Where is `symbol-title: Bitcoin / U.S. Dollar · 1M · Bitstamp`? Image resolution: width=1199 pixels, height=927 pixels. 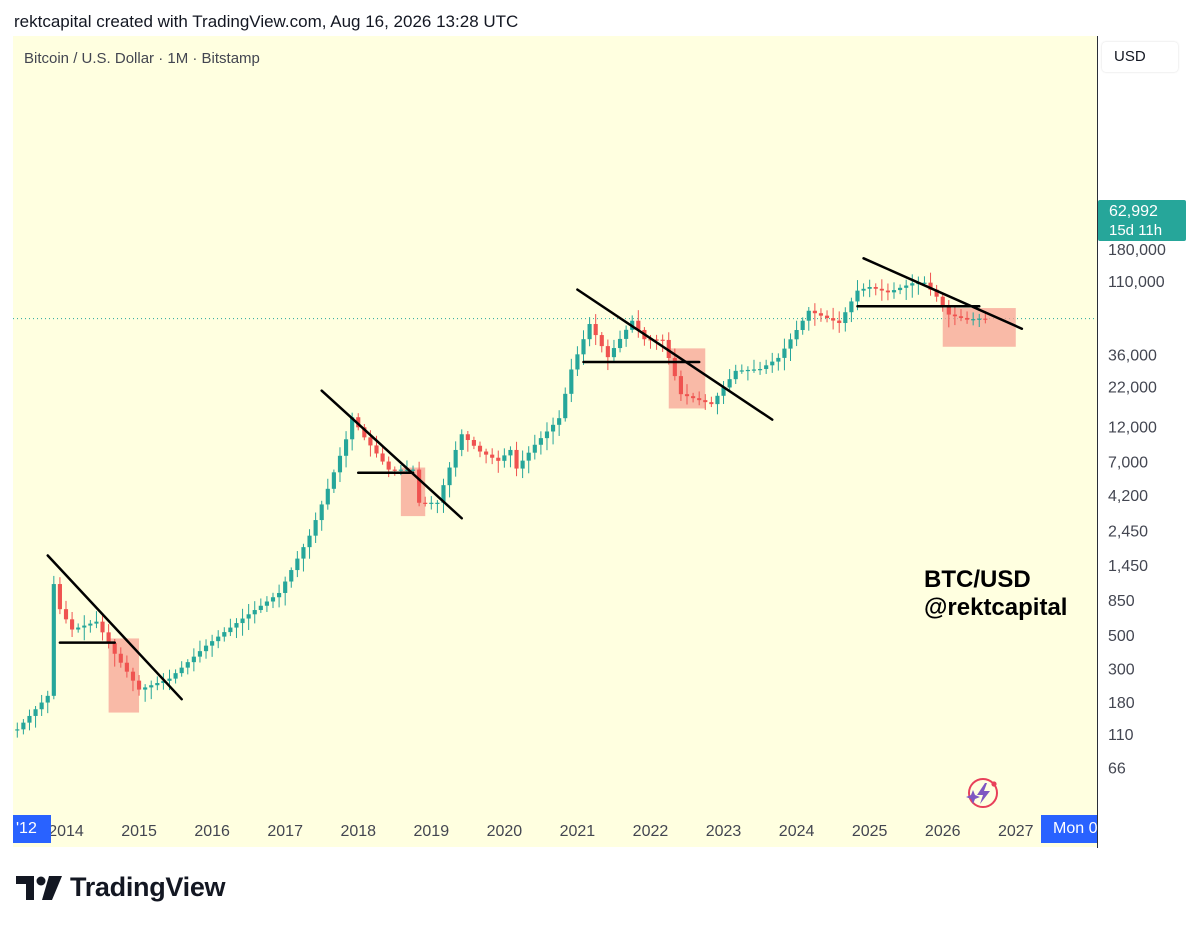 symbol-title: Bitcoin / U.S. Dollar · 1M · Bitstamp is located at coordinates (142, 58).